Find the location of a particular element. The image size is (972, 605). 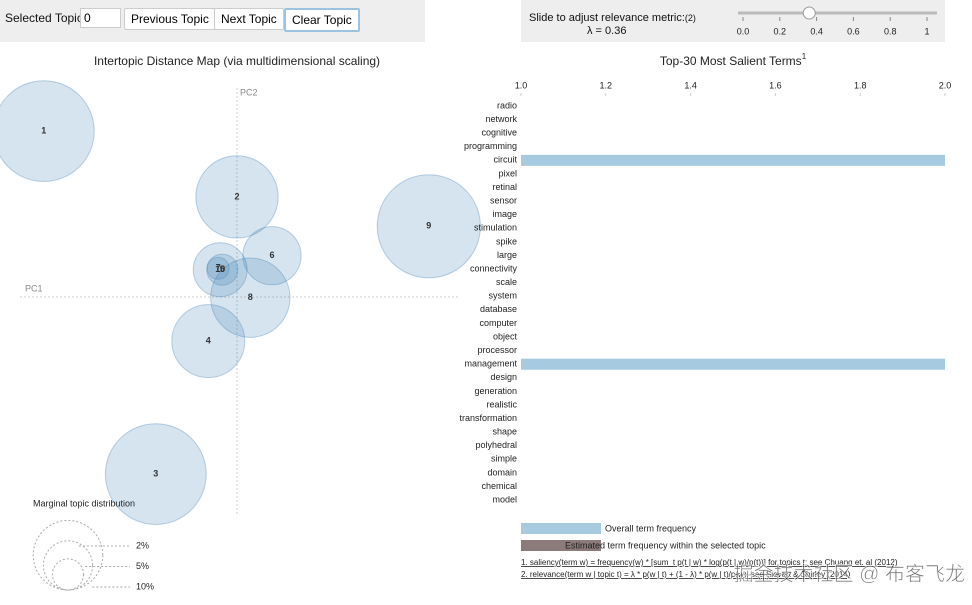

topic-label: 3 is located at coordinates (155, 473).